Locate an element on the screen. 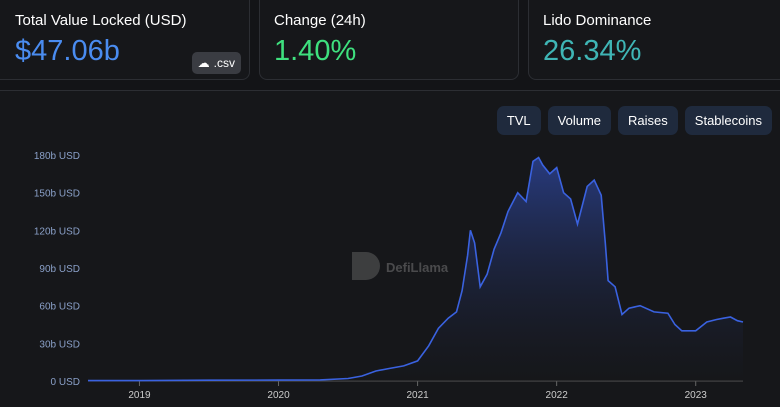 This screenshot has width=780, height=407. tab-tvl: TVL is located at coordinates (518, 120).